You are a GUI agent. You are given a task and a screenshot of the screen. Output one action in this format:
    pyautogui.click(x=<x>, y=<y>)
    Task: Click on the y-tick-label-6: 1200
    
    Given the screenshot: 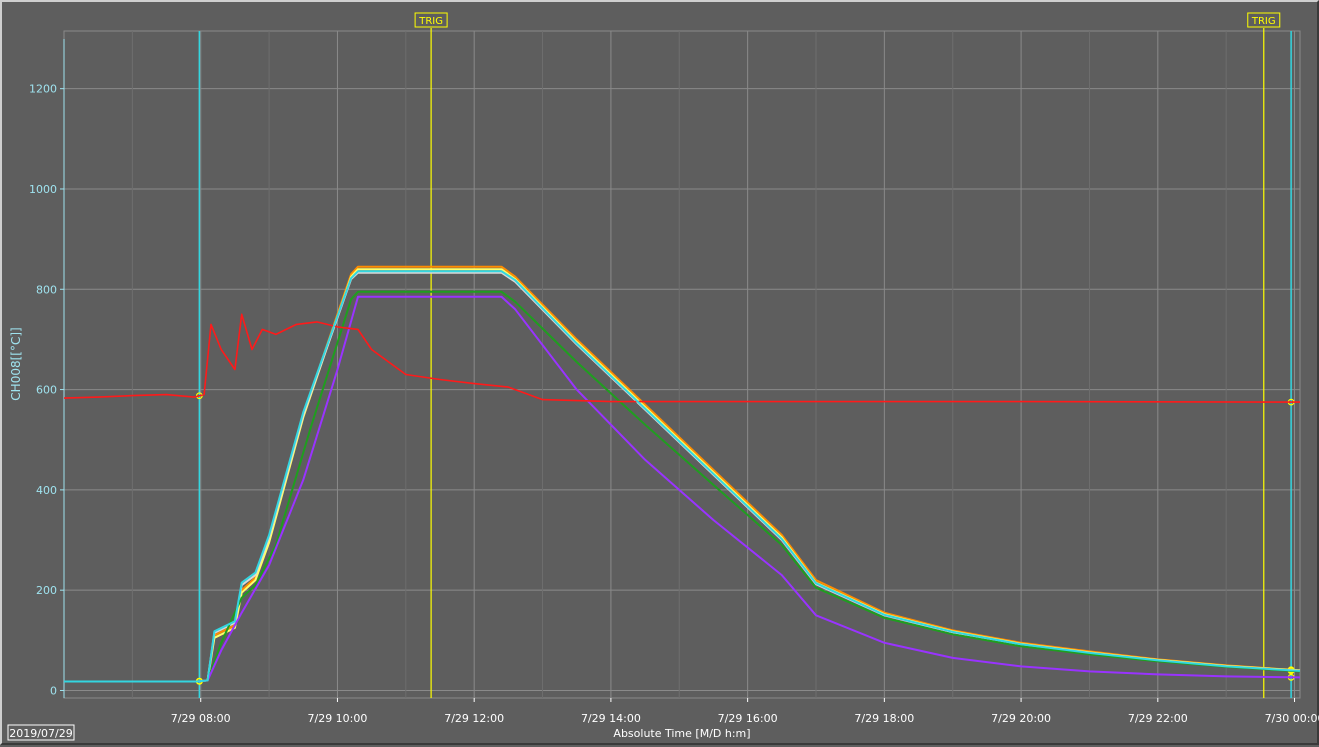 What is the action you would take?
    pyautogui.click(x=43, y=89)
    